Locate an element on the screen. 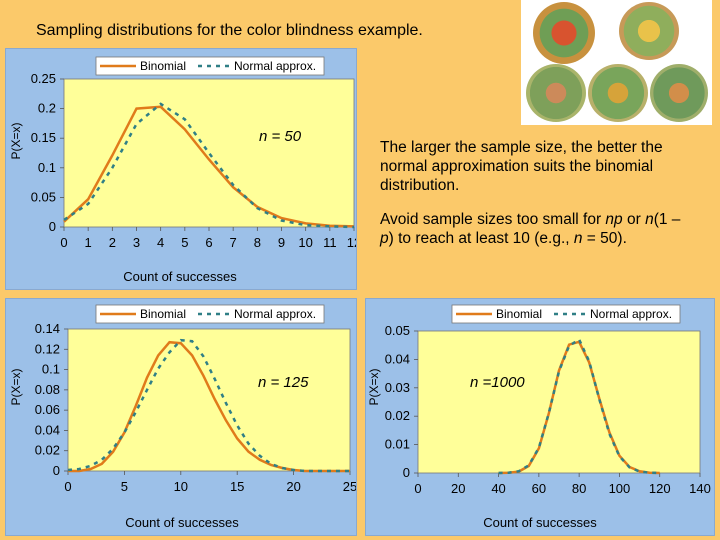 This screenshot has height=540, width=720. plate-bottom-right is located at coordinates (679, 93).